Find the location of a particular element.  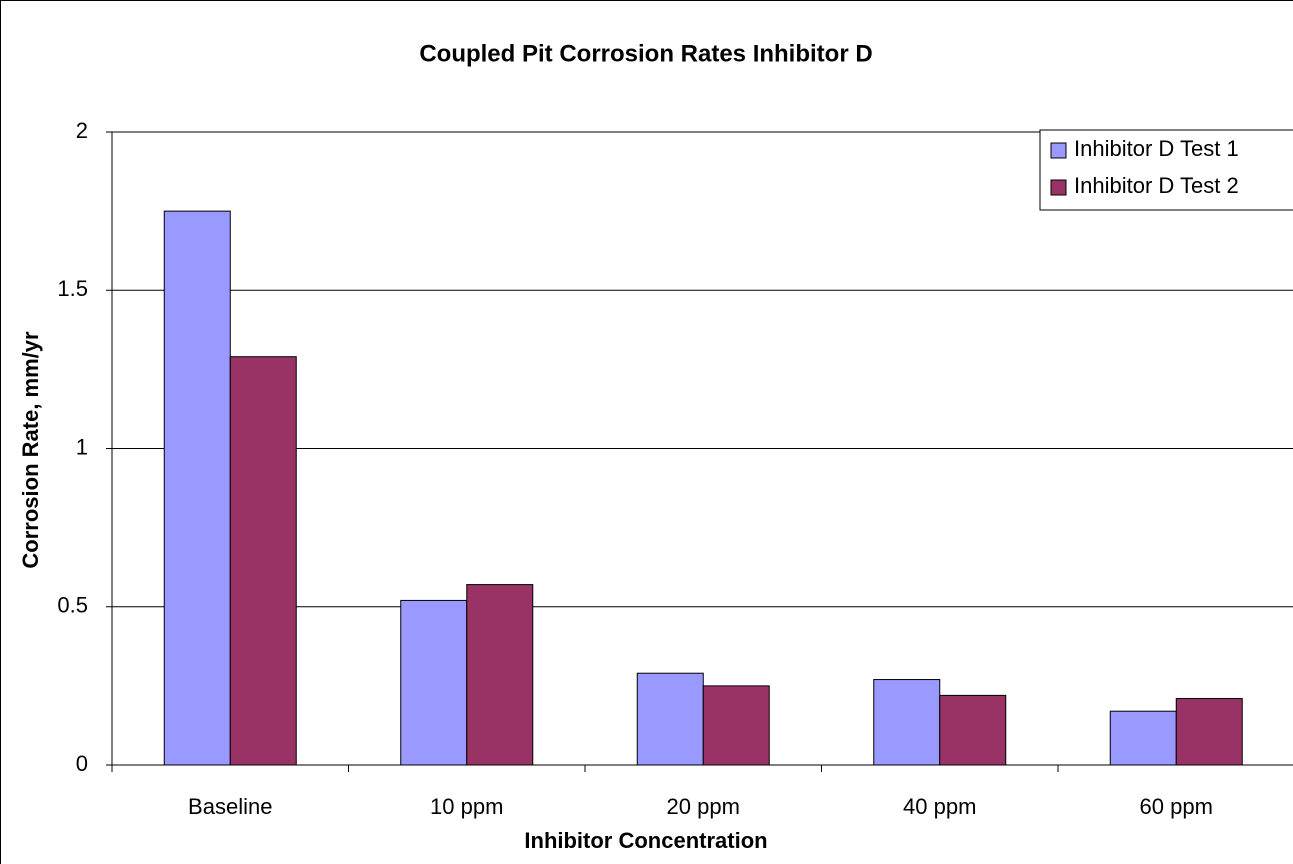

y-axis-label: Corrosion Rate, mm/yr is located at coordinates (30, 450).